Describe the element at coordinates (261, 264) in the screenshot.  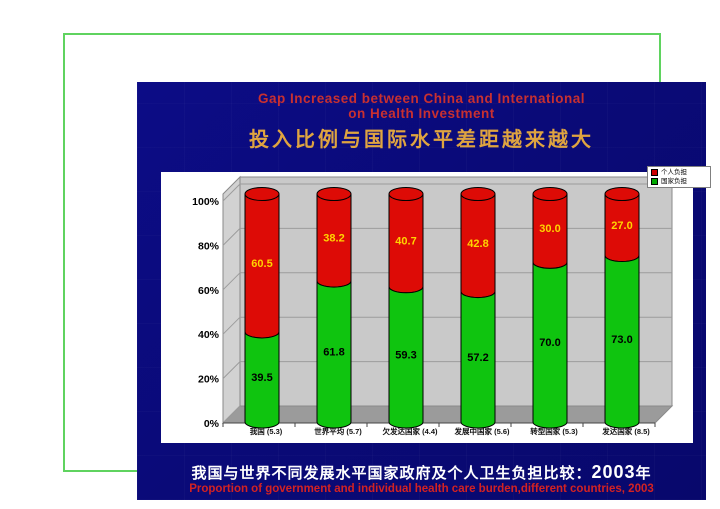
I see `bar-value-individual: 60.5` at that location.